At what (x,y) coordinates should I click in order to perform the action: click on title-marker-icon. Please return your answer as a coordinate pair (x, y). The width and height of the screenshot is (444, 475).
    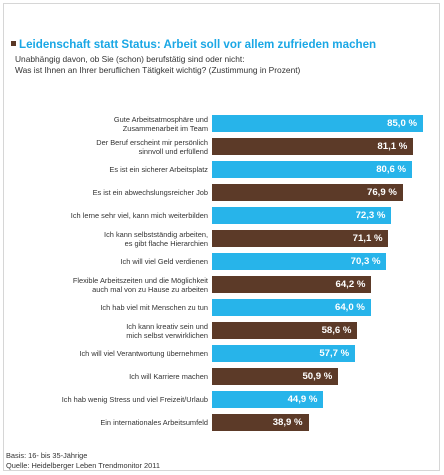
    Looking at the image, I should click on (13, 44).